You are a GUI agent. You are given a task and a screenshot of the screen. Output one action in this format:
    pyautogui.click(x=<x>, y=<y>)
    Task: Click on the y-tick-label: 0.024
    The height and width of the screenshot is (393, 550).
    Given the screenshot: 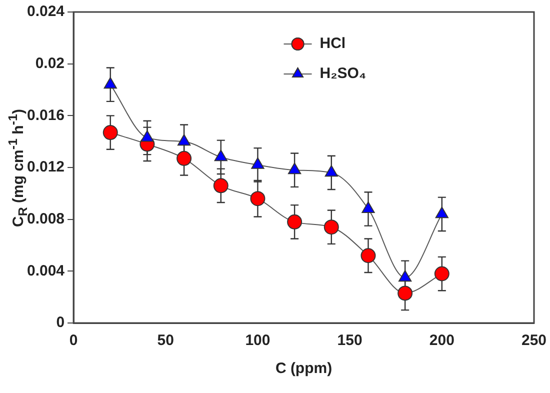 What is the action you would take?
    pyautogui.click(x=46, y=11)
    